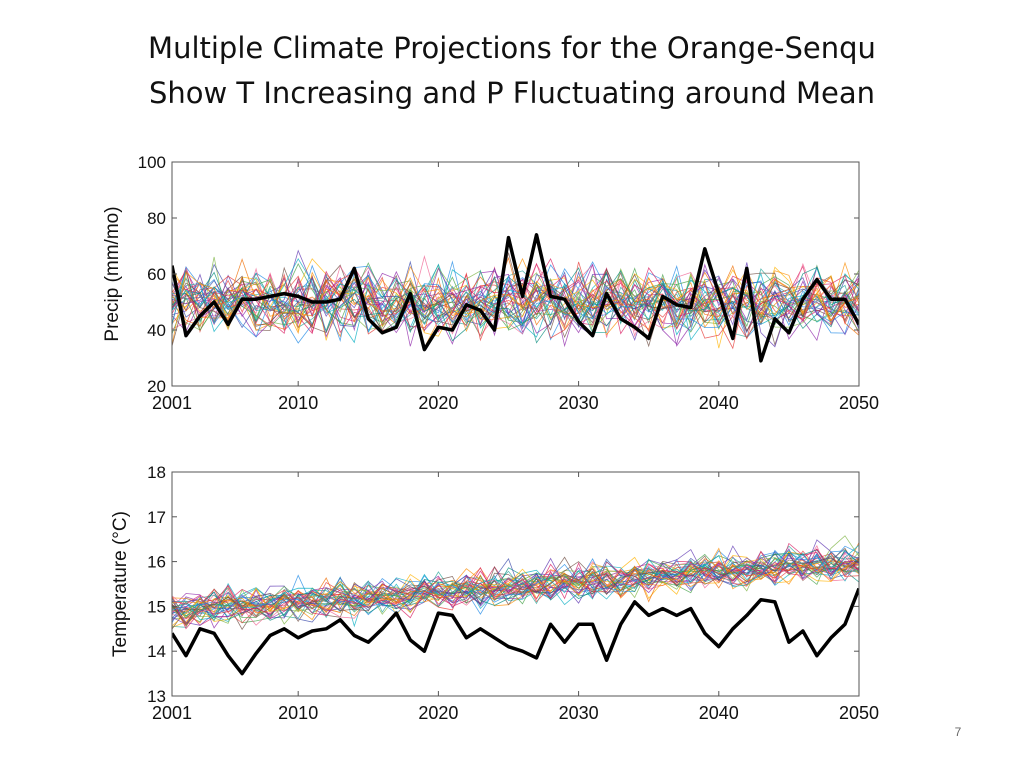 Image resolution: width=1024 pixels, height=768 pixels. Describe the element at coordinates (156, 218) in the screenshot. I see `y-tick-label: 80` at that location.